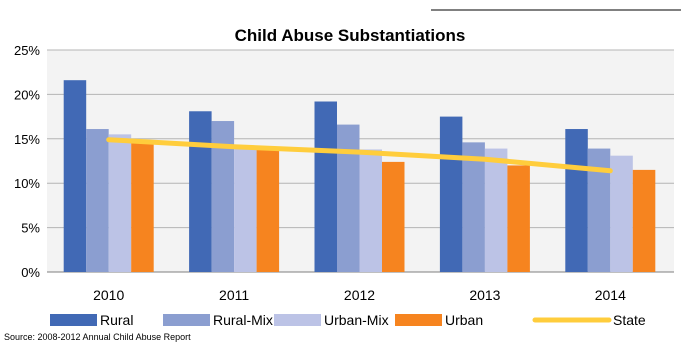 The width and height of the screenshot is (681, 343). I want to click on chart-title: Child Abuse Substantiations, so click(350, 35).